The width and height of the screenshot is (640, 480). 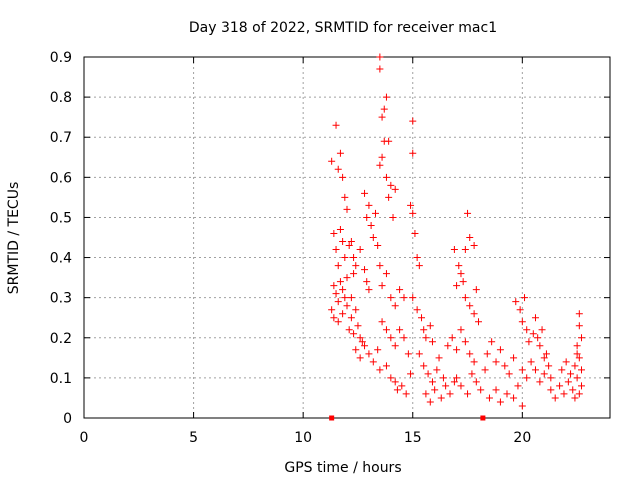 I want to click on y-tick-label: 0.8, so click(x=61, y=98).